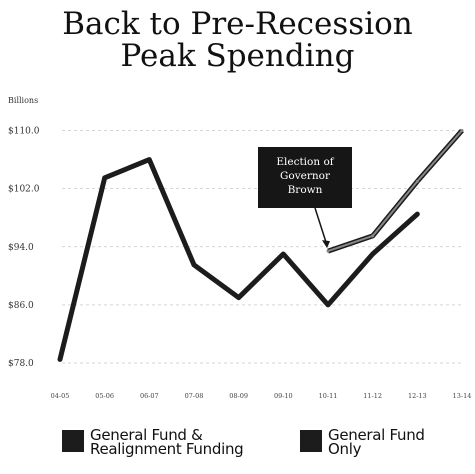 This screenshot has height=474, width=475. I want to click on x-tick-label: 09-10, so click(283, 396).